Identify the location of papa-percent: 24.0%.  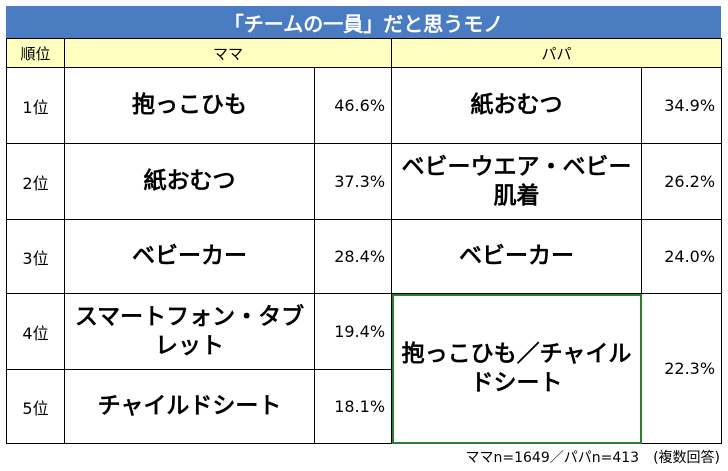
(682, 256).